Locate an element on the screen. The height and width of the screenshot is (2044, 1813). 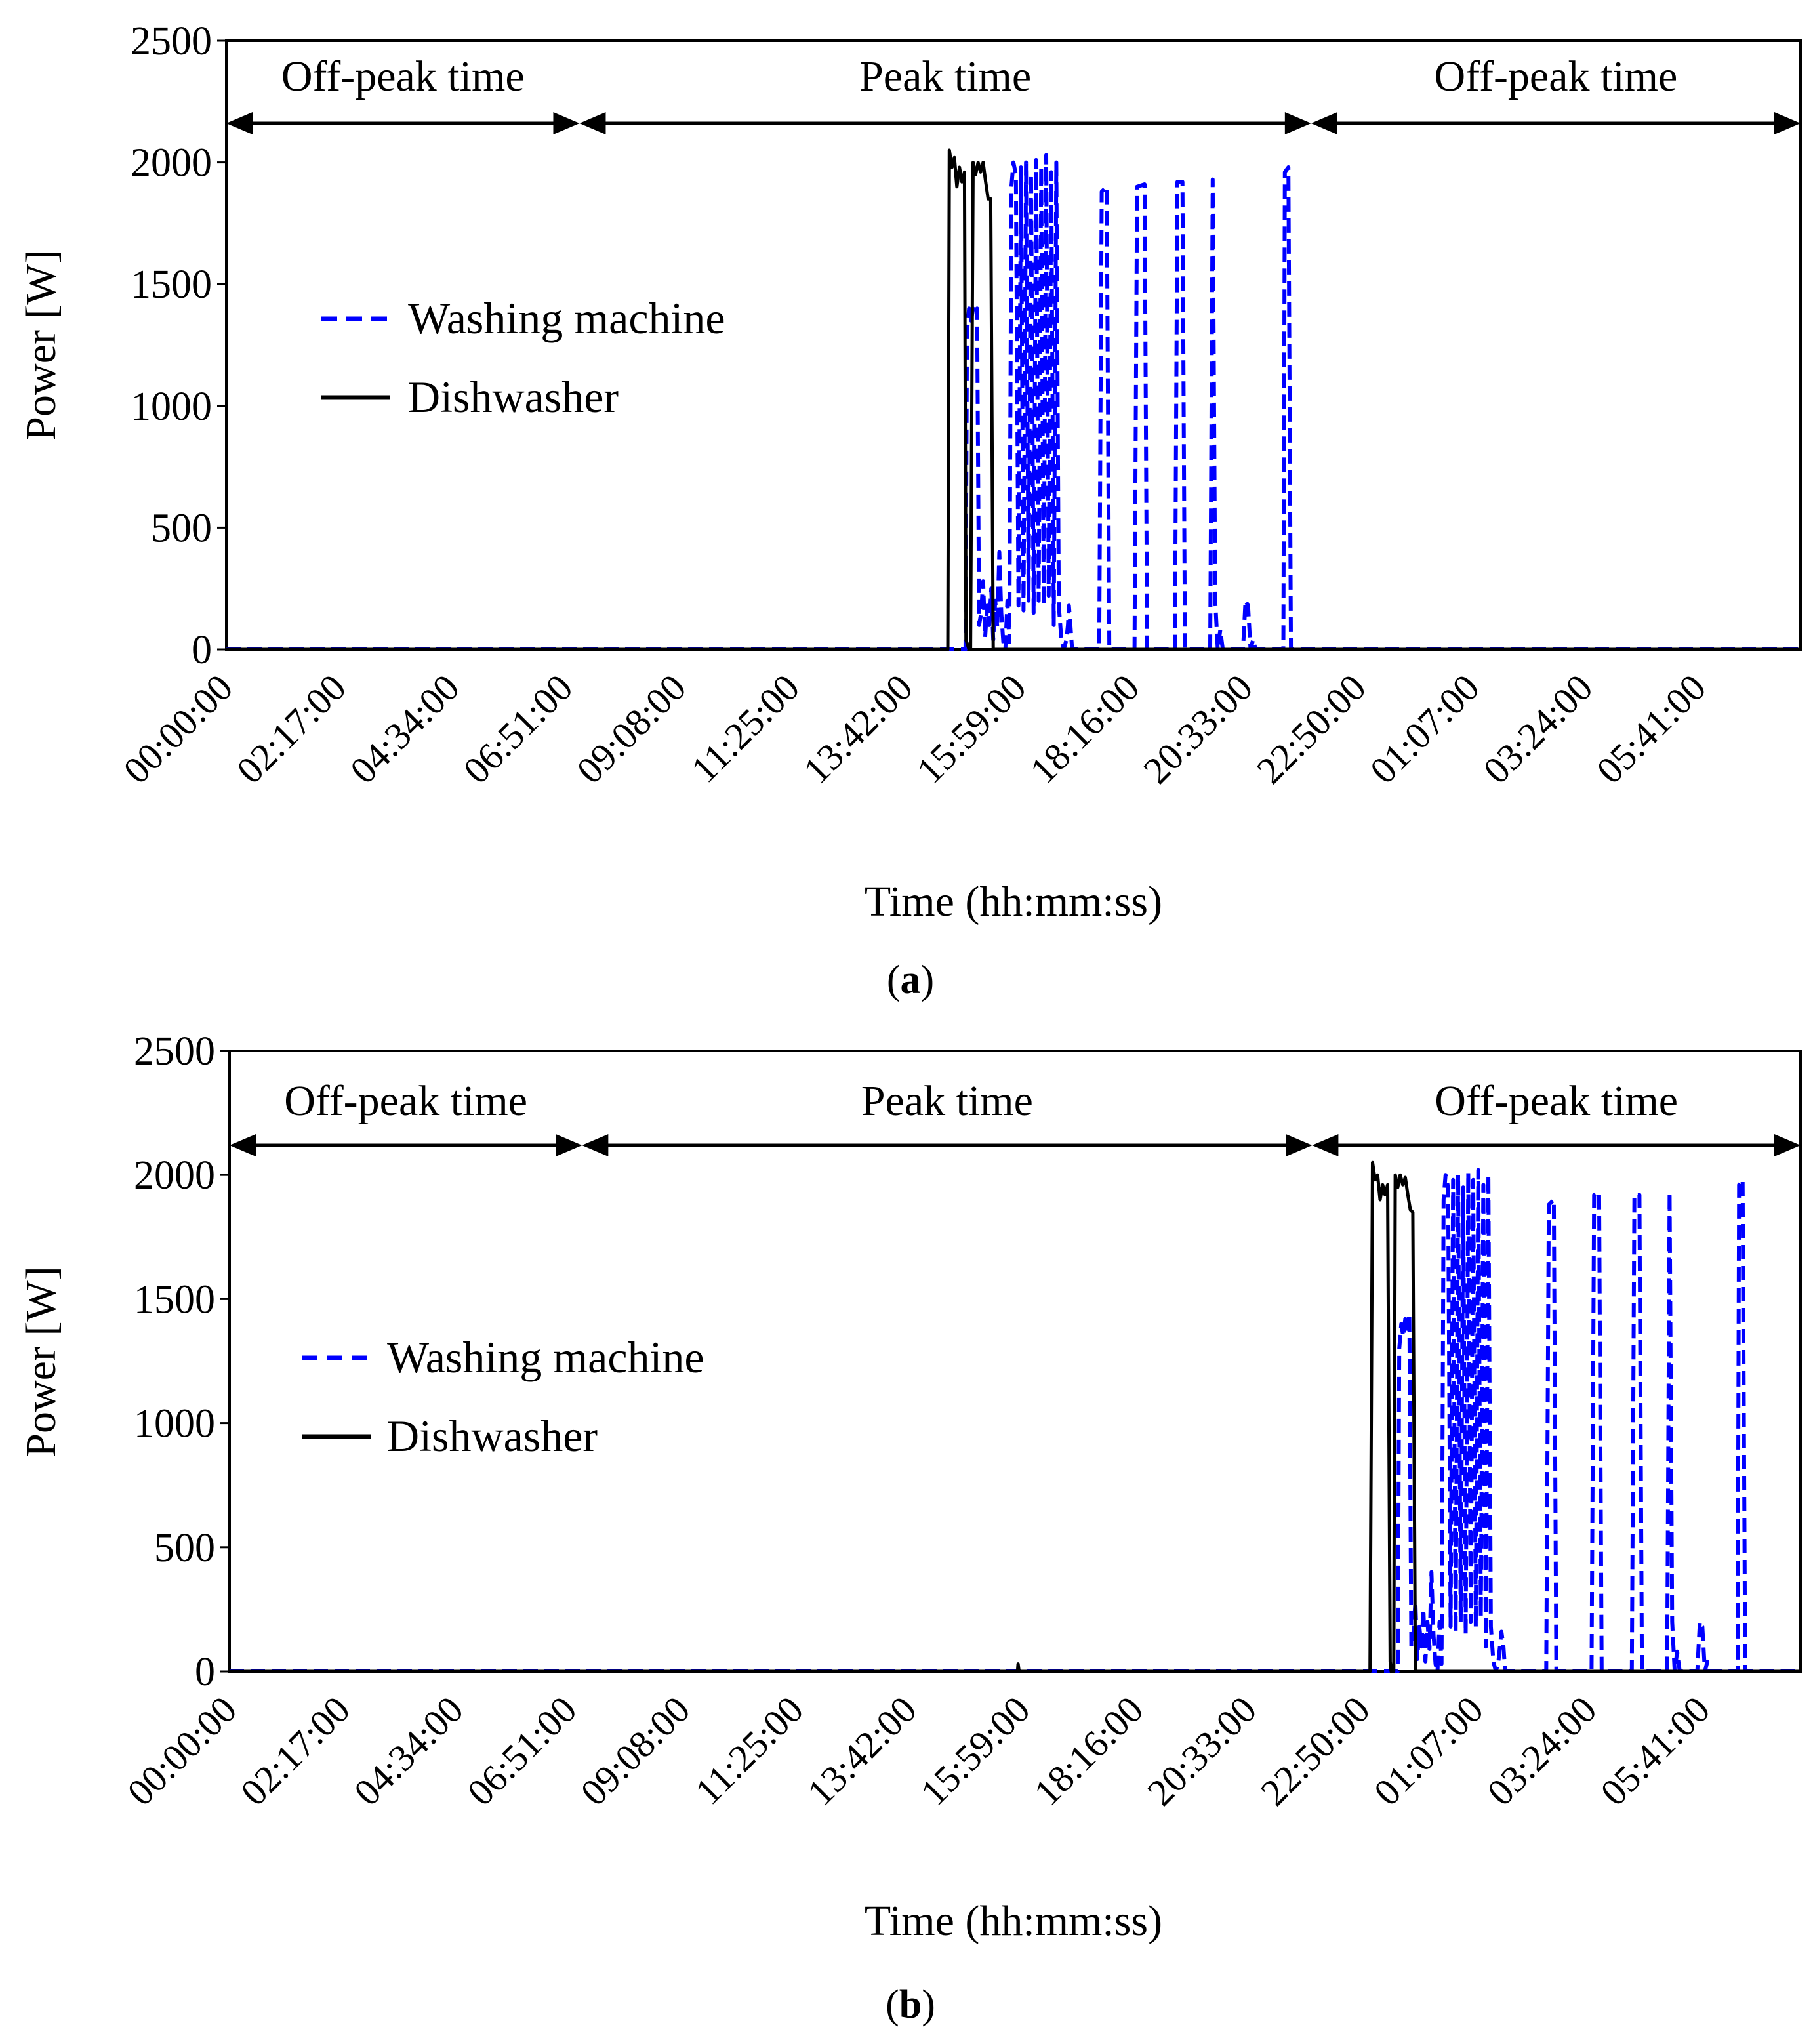
caption: (b) is located at coordinates (910, 2004).